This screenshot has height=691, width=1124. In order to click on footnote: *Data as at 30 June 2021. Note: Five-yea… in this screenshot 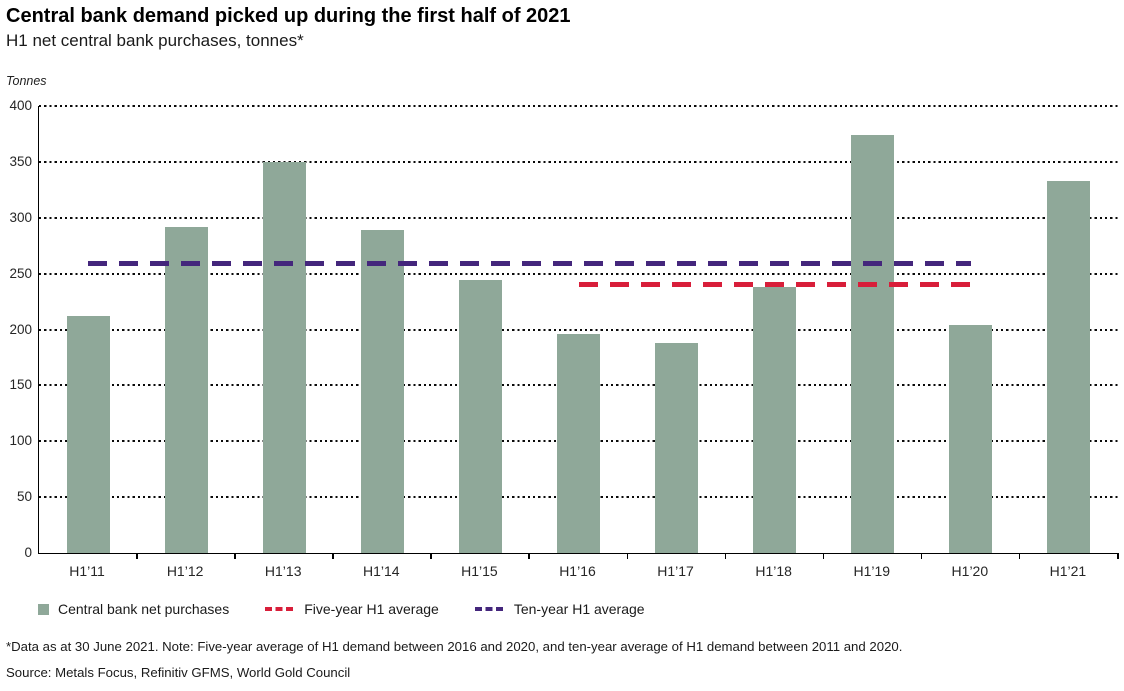, I will do `click(454, 646)`.